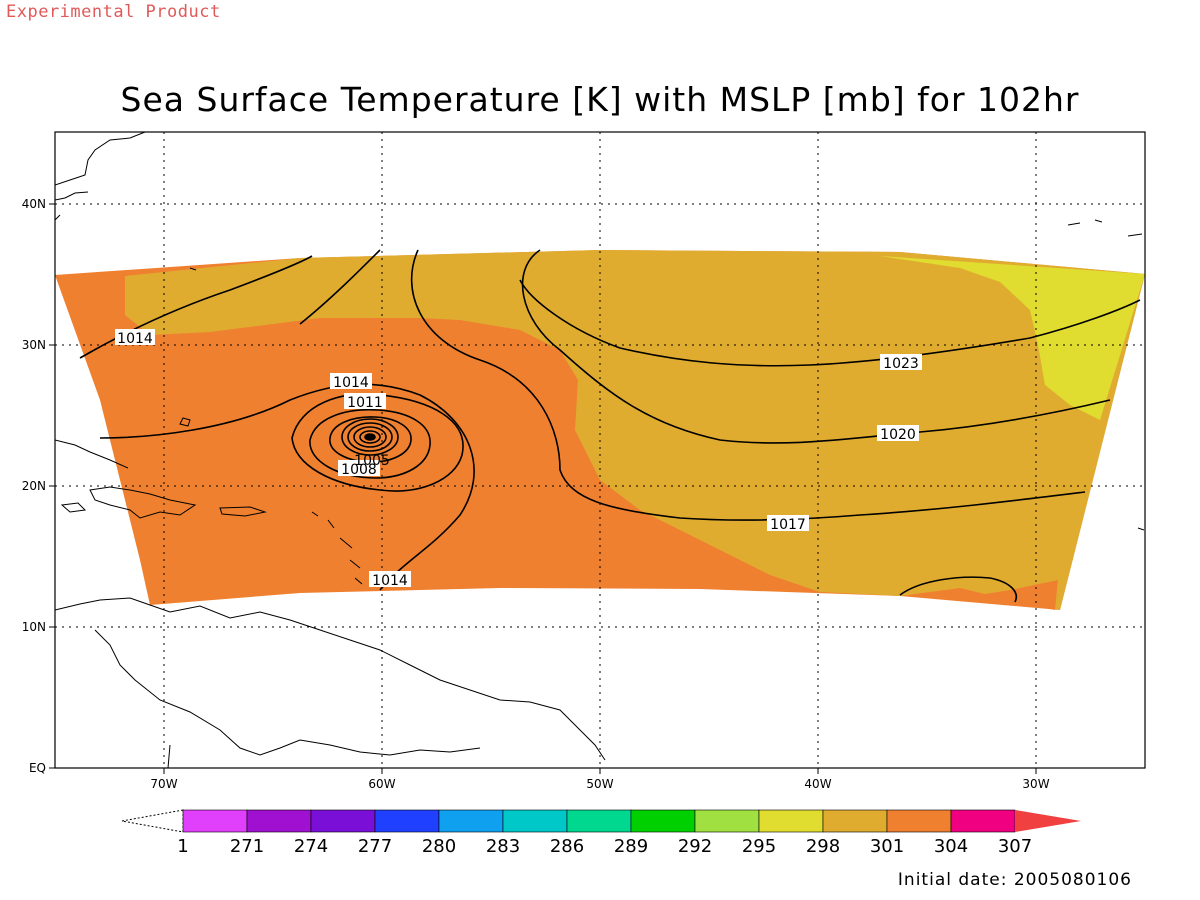 The width and height of the screenshot is (1200, 900). What do you see at coordinates (73, 507) in the screenshot?
I see `coastline-jamaica` at bounding box center [73, 507].